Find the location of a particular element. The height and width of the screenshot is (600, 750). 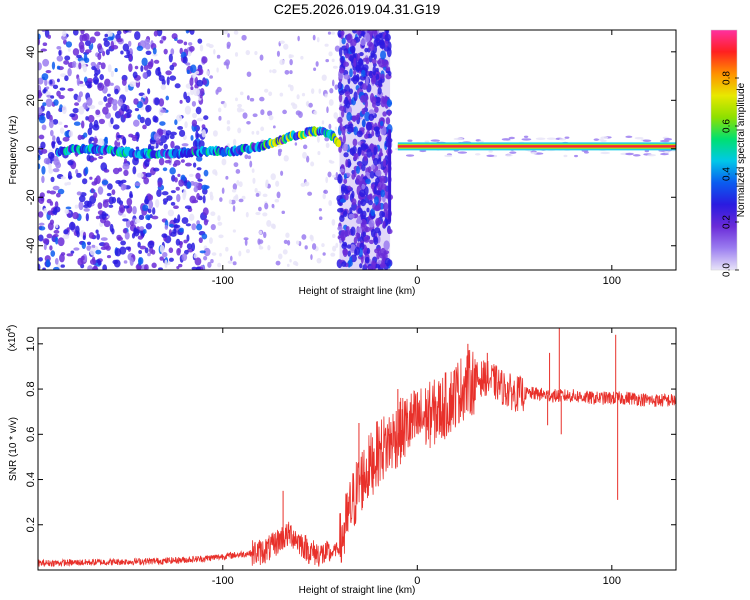

chart-title: C2E5.2026.019.04.31.G19 is located at coordinates (357, 9).